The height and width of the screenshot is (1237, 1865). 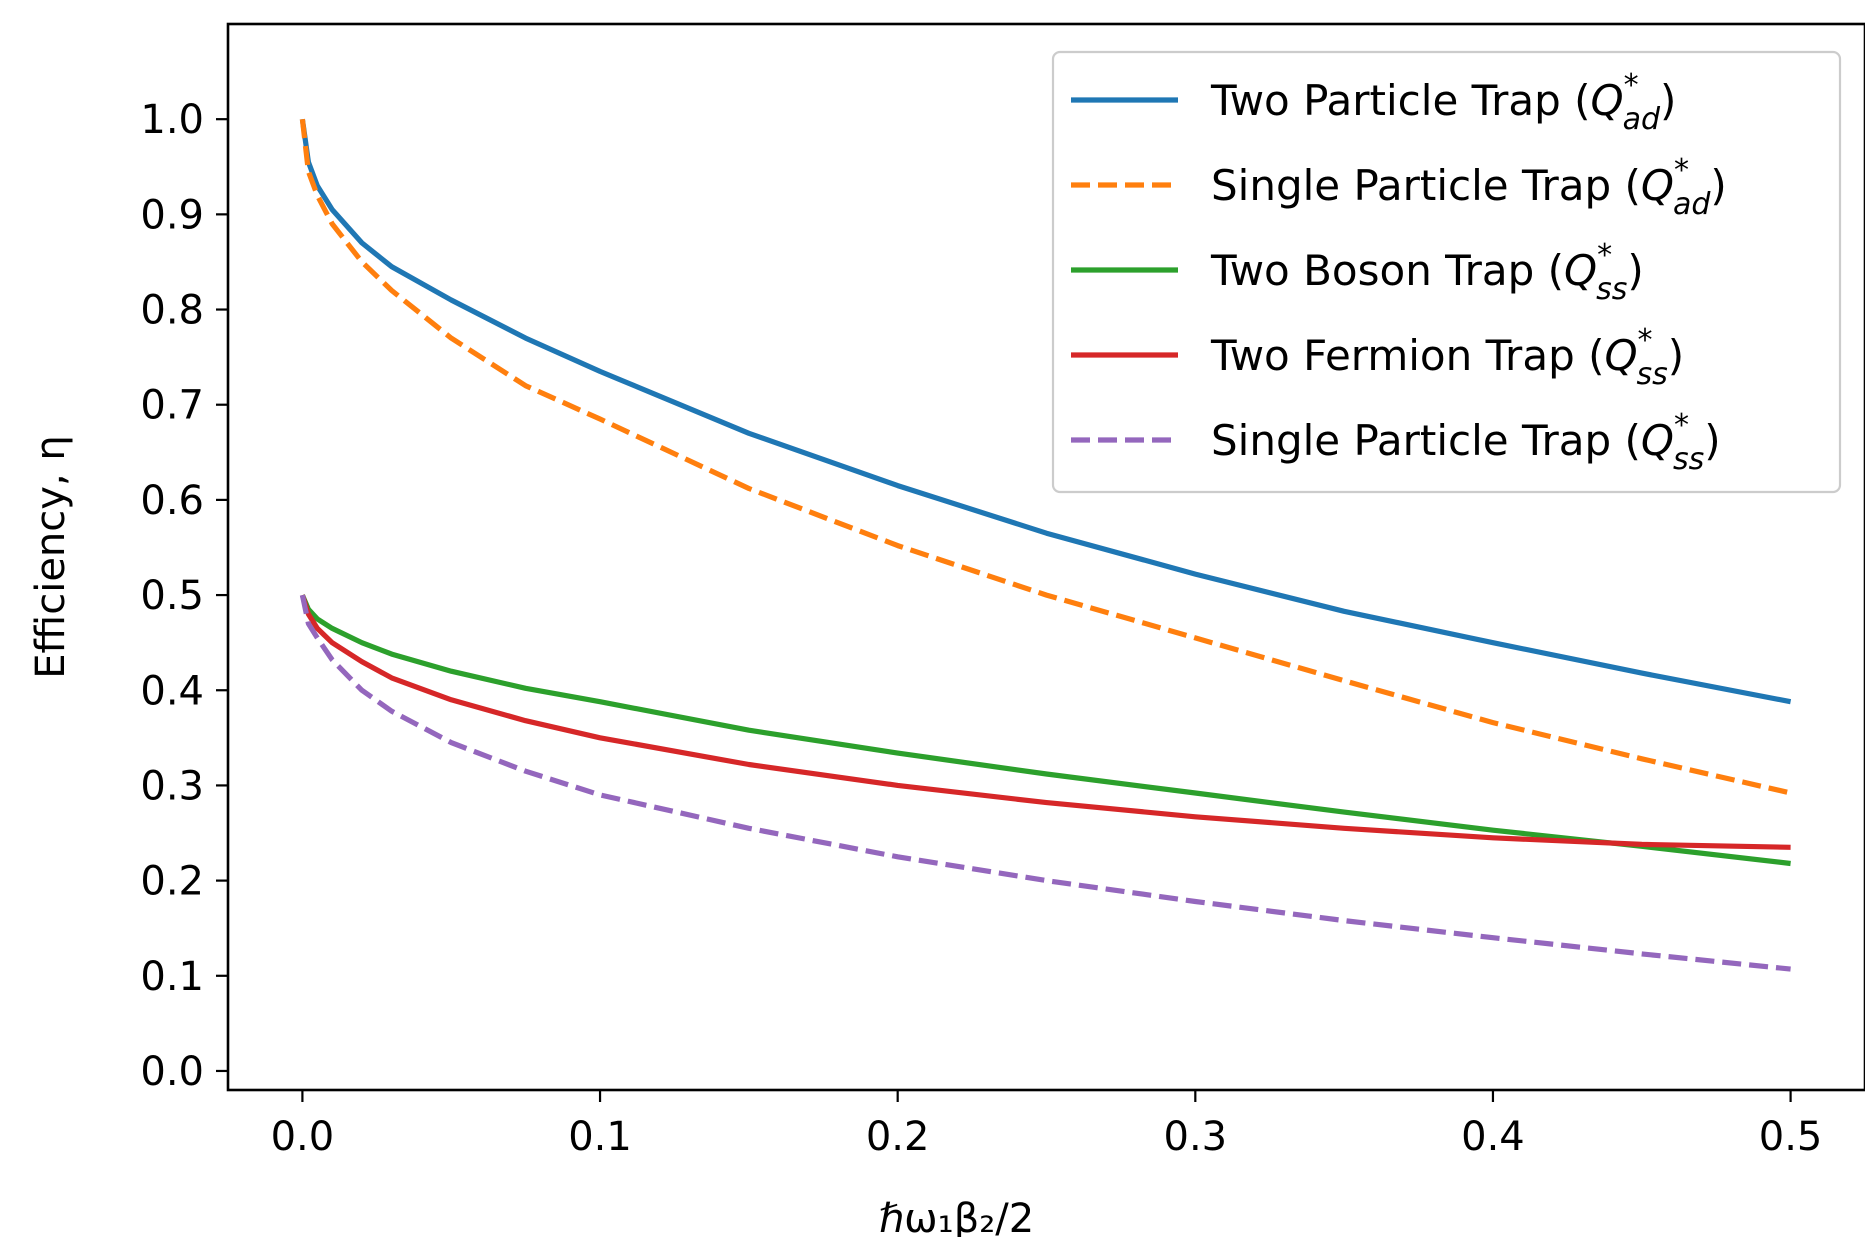 I want to click on y-tick-label: 0.7, so click(x=172, y=406).